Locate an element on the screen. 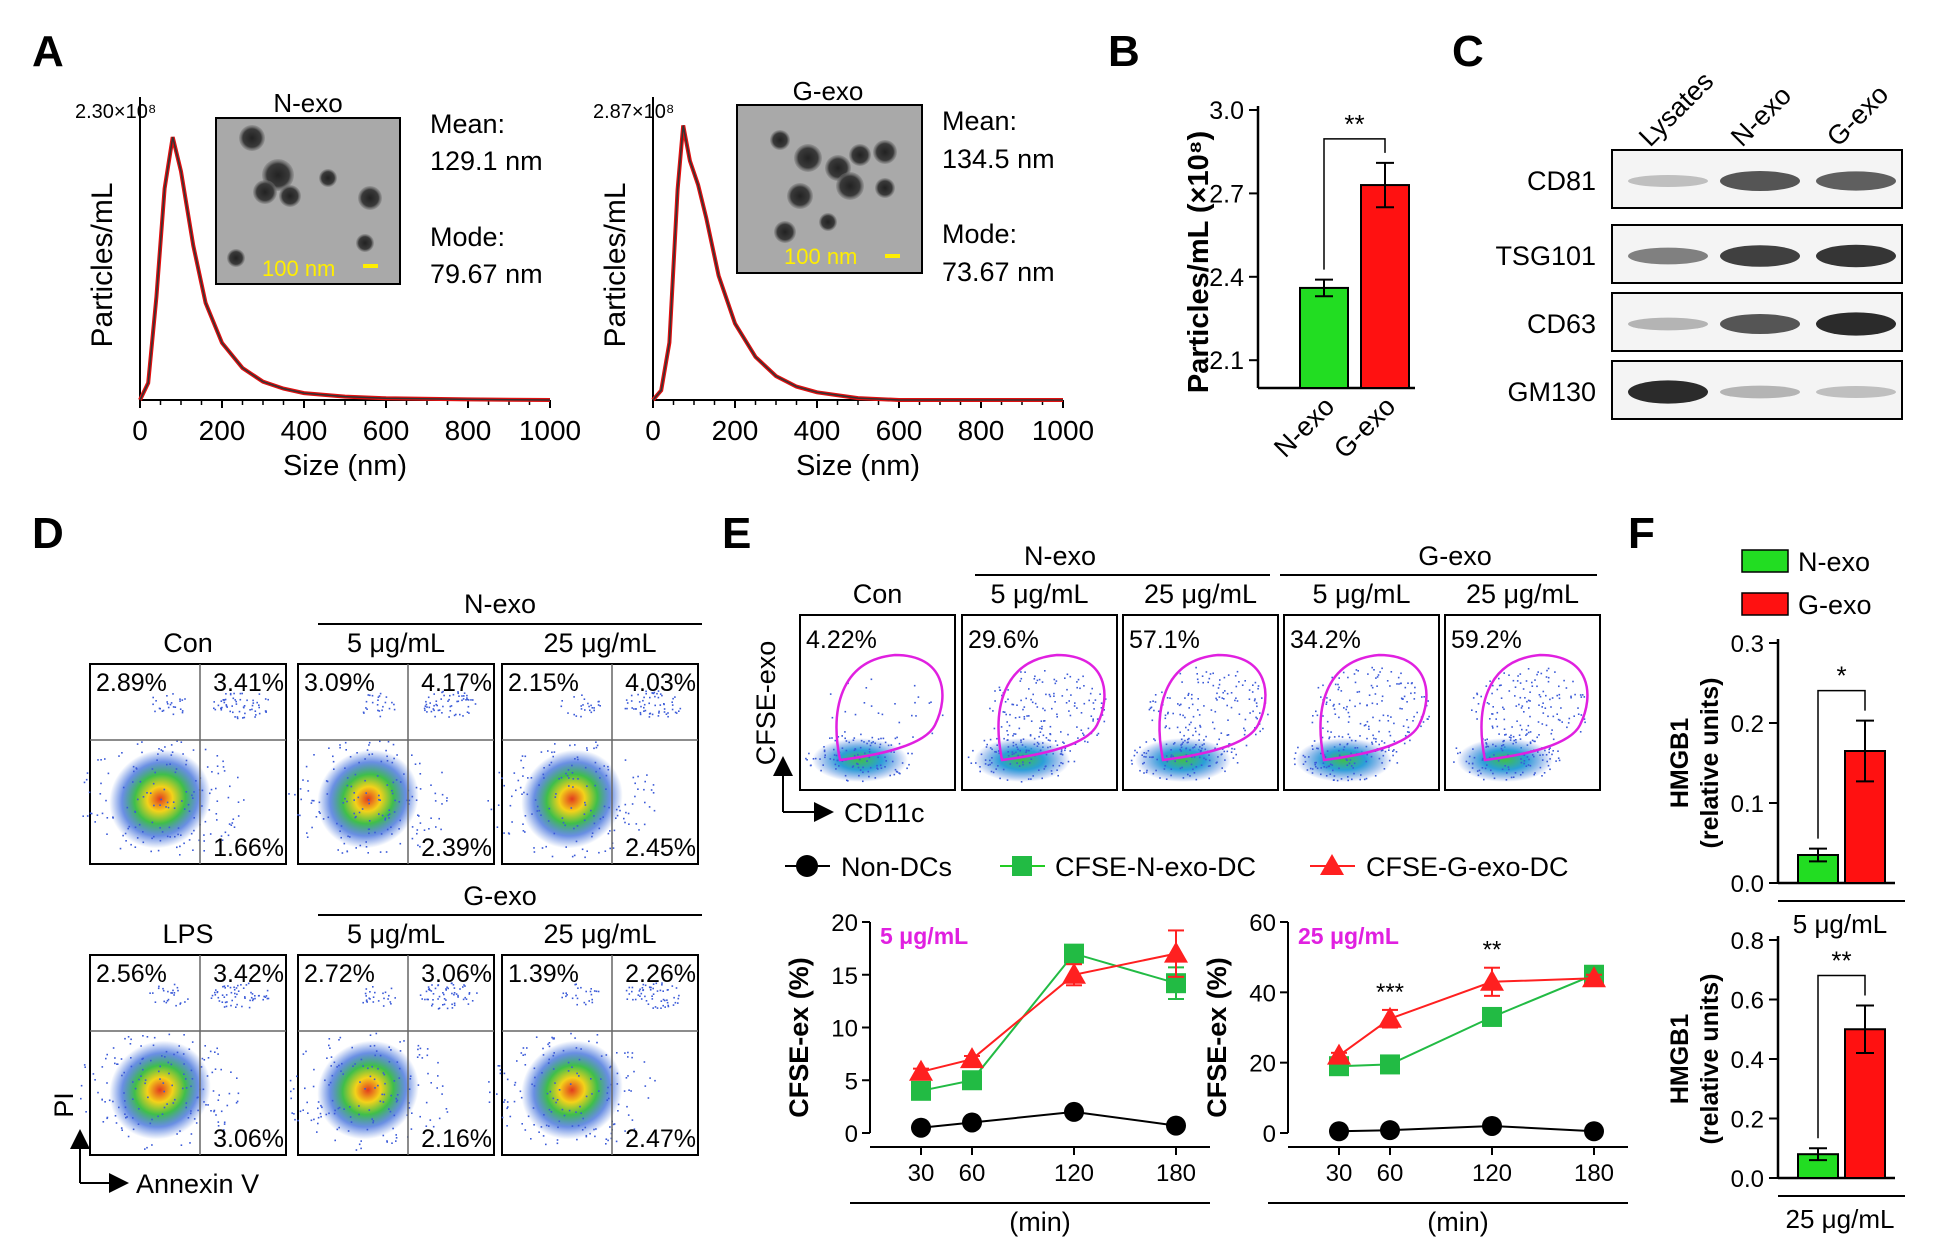 Image resolution: width=1934 pixels, height=1250 pixels. F-25-sig-bracket is located at coordinates (1841, 1056).